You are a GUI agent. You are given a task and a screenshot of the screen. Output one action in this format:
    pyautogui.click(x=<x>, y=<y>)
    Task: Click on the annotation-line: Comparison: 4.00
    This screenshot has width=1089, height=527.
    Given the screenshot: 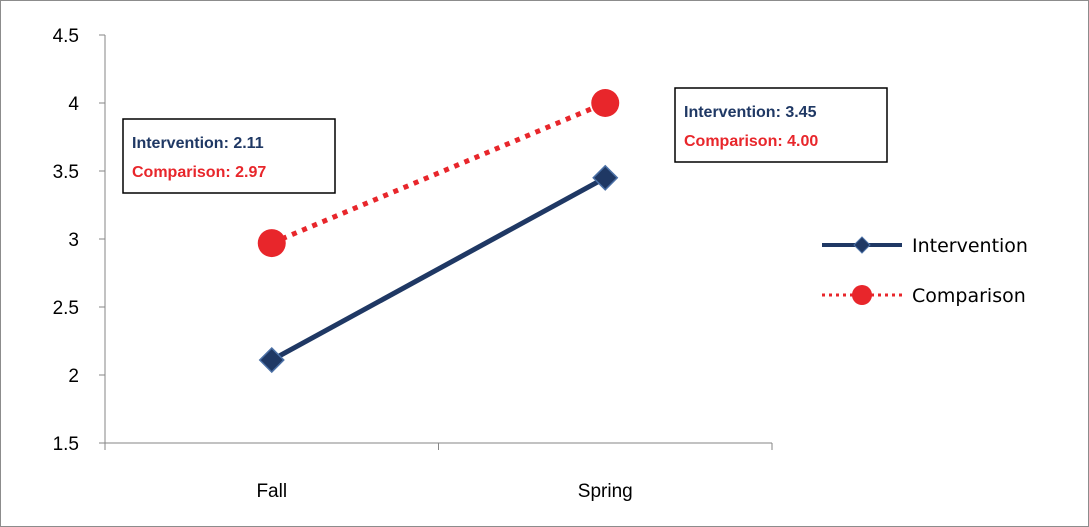 What is the action you would take?
    pyautogui.click(x=751, y=141)
    